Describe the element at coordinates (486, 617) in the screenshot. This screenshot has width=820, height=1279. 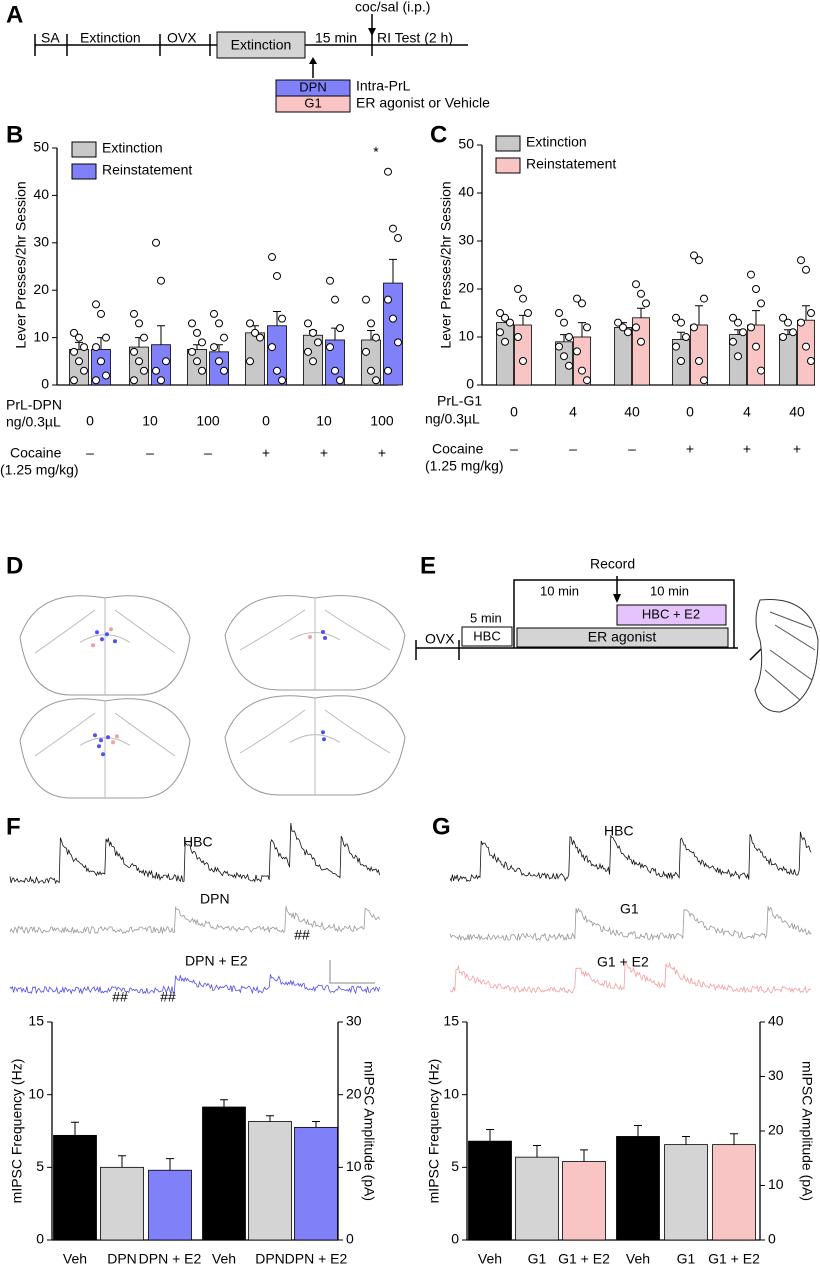
I see `duration-label: 5 min` at that location.